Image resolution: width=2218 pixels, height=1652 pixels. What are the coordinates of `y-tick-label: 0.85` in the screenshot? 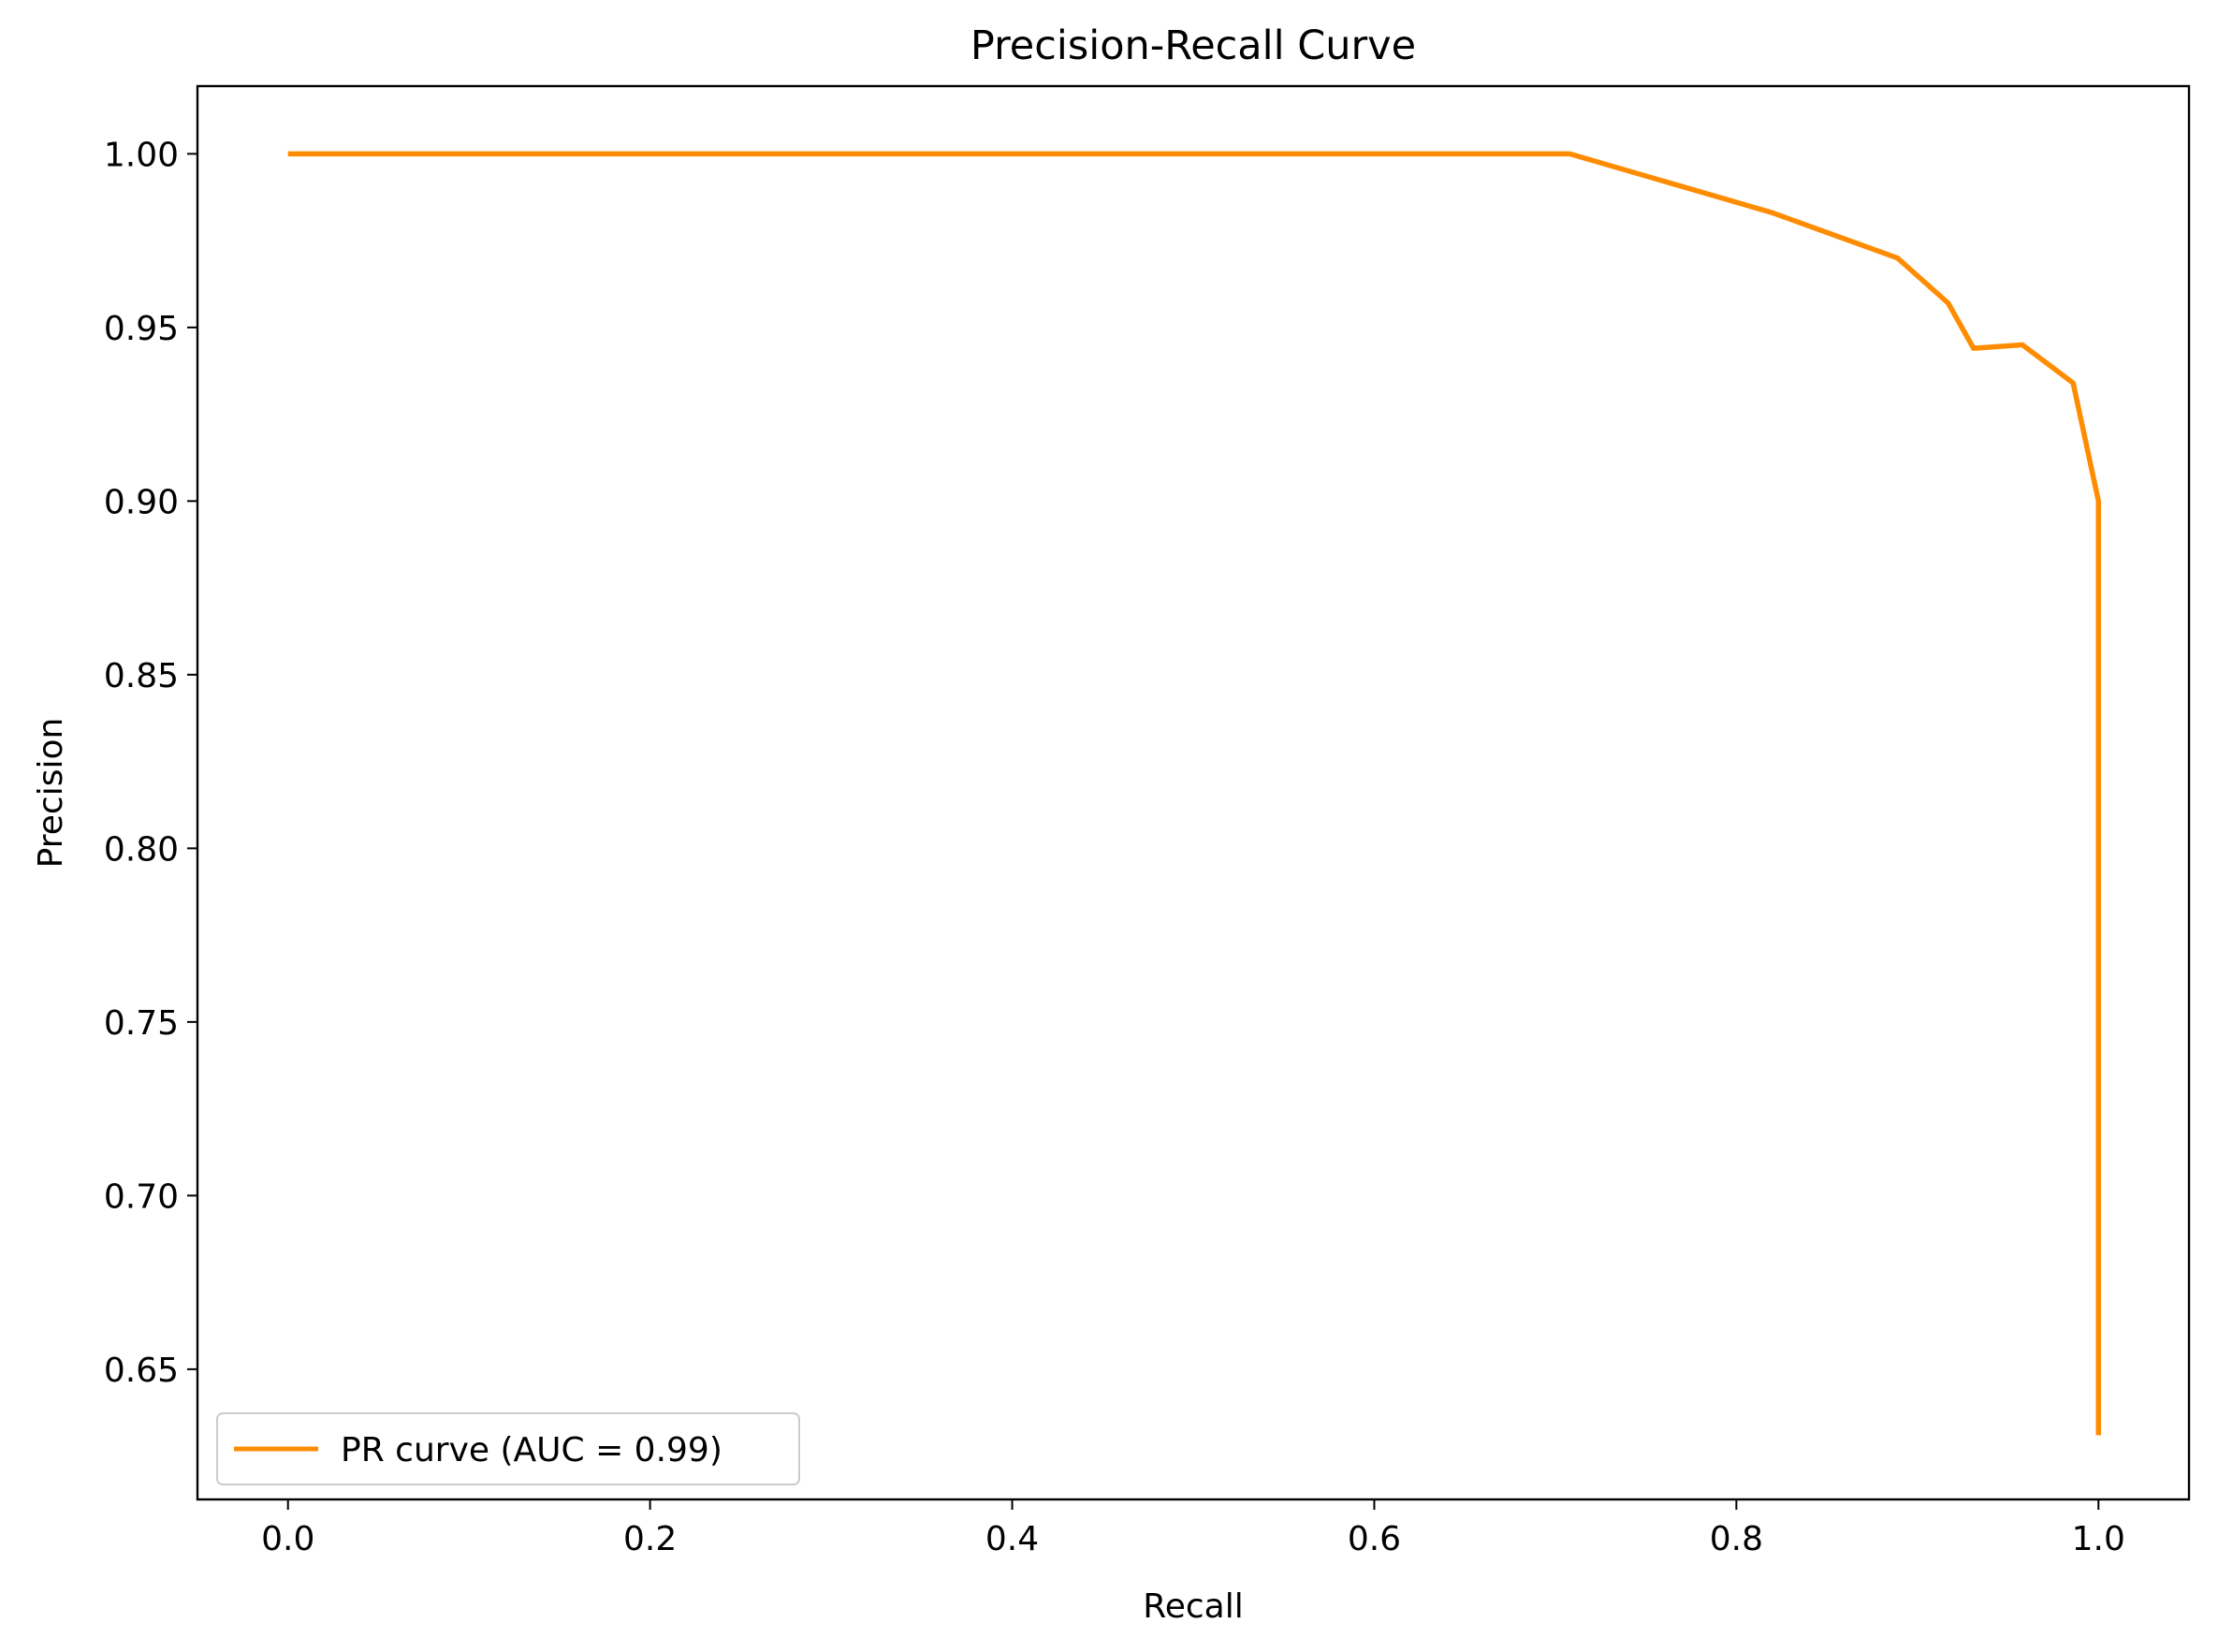 It's located at (142, 676).